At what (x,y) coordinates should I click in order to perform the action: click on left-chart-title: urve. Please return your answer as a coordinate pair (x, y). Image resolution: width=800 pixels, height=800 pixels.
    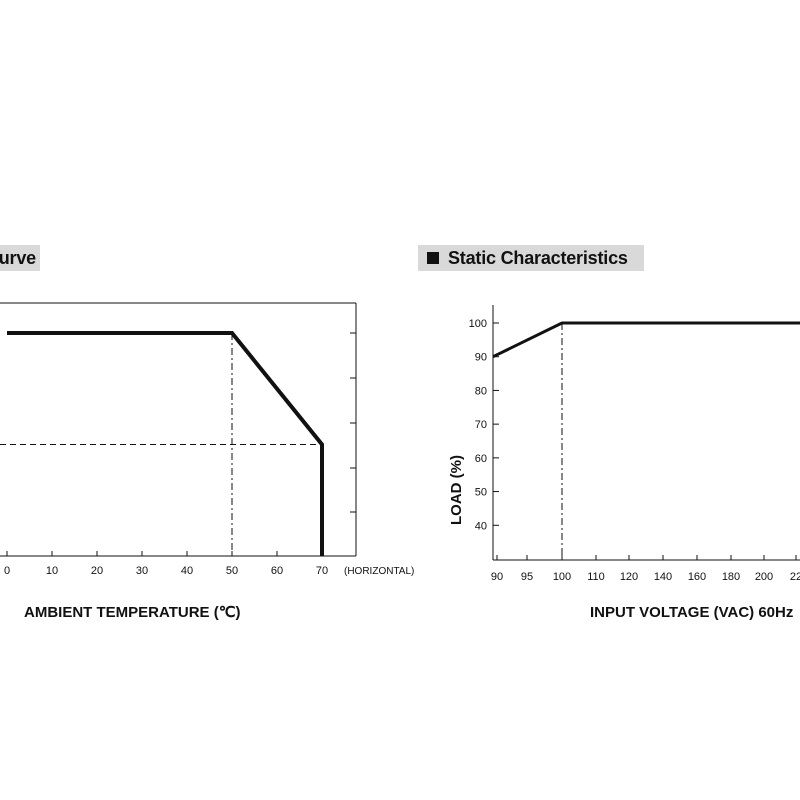
    Looking at the image, I should click on (18, 258).